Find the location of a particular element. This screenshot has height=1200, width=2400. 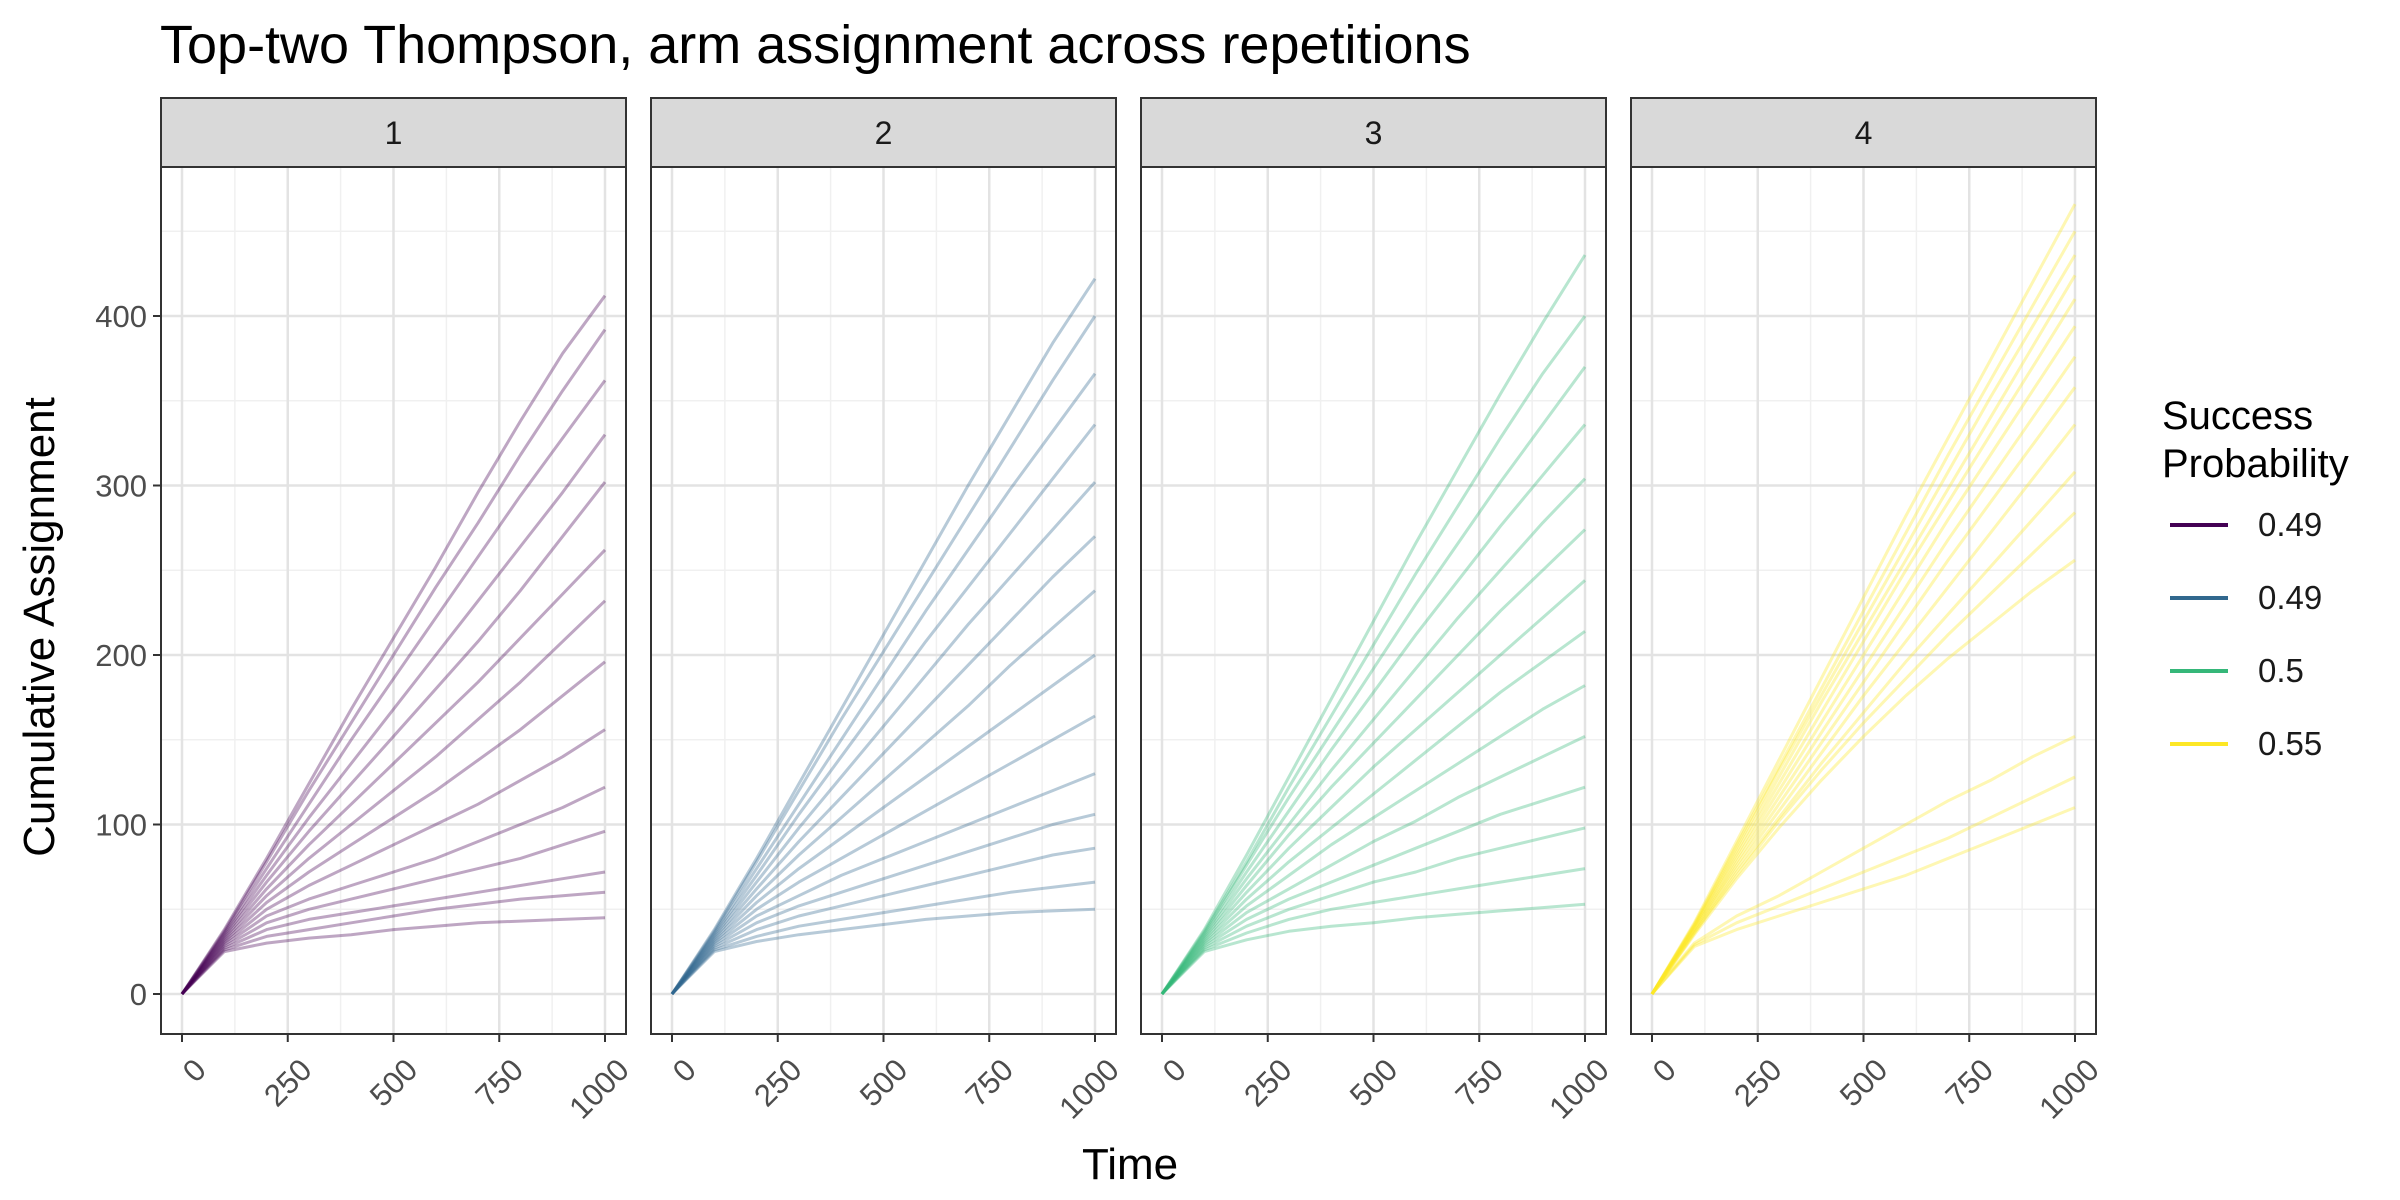

legend-label: 0.5 is located at coordinates (2281, 670).